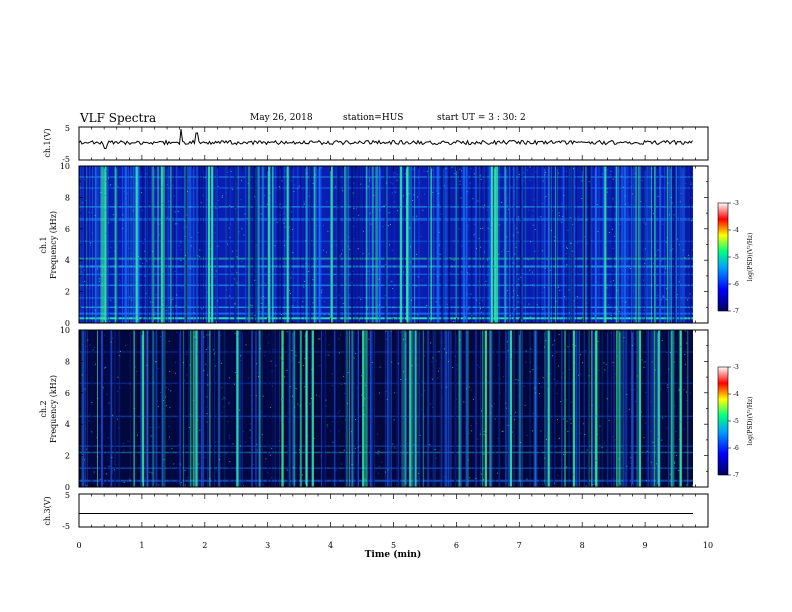 This screenshot has height=612, width=792. Describe the element at coordinates (723, 421) in the screenshot. I see `ch2-colorbar` at that location.